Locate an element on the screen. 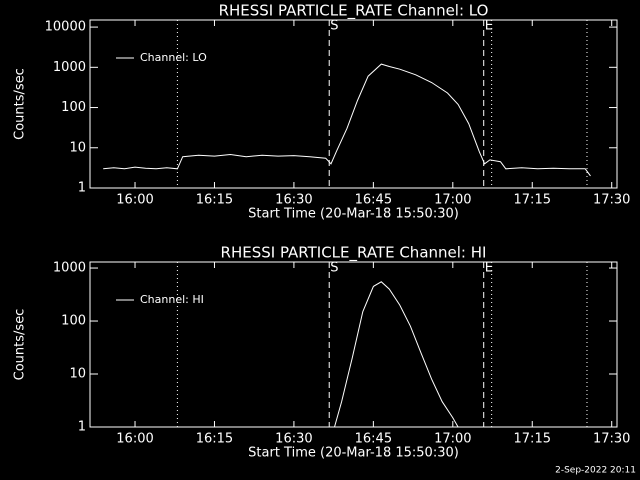 The height and width of the screenshot is (480, 640). legend-label: Channel: LO is located at coordinates (173, 57).